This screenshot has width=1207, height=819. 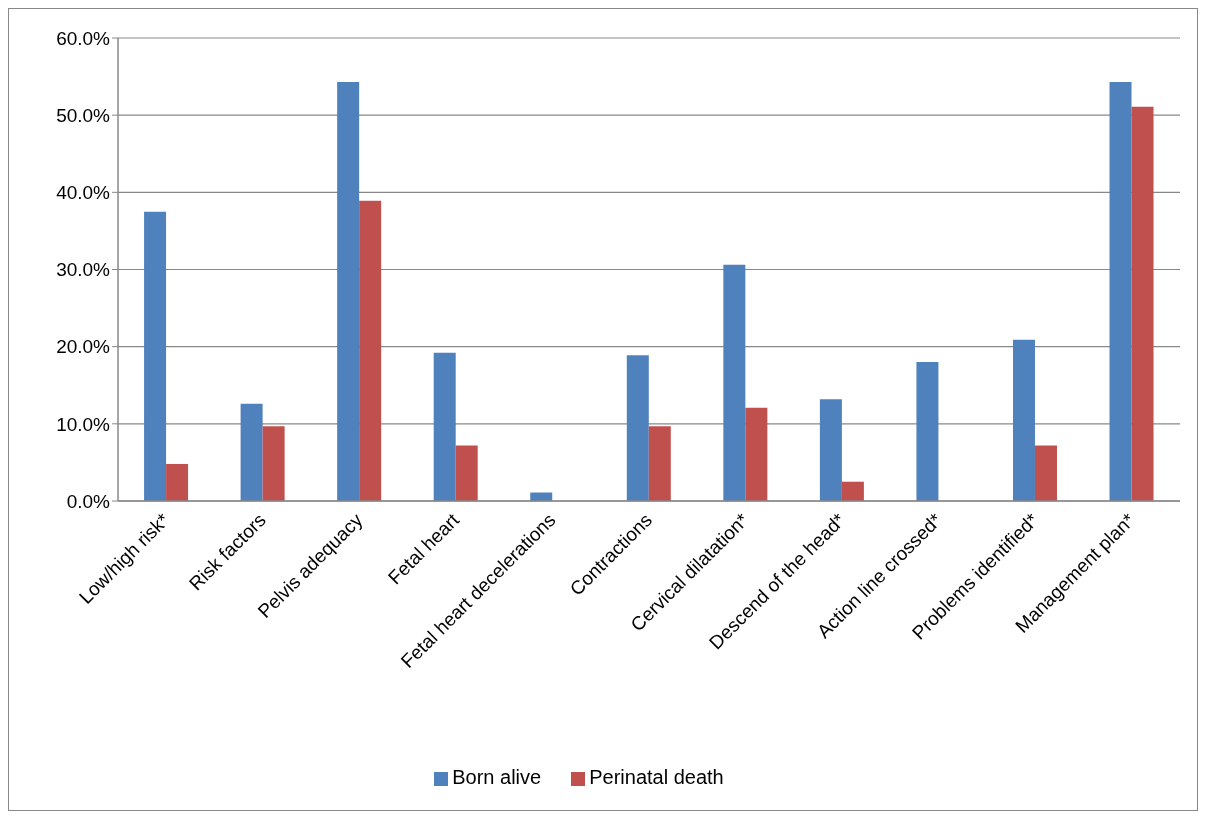 What do you see at coordinates (83, 38) in the screenshot?
I see `y-tick-label: 60.0%` at bounding box center [83, 38].